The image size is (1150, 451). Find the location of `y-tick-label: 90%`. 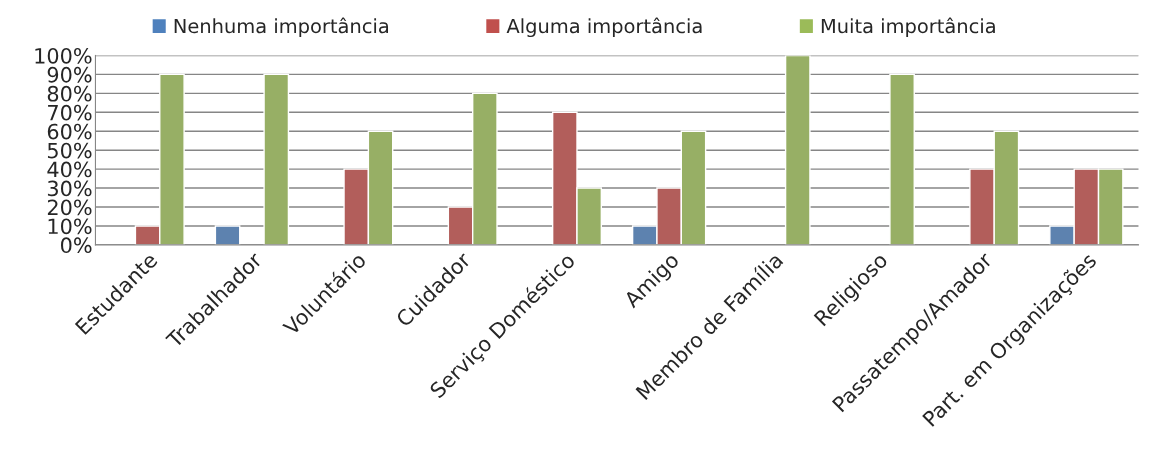

y-tick-label: 90% is located at coordinates (69, 74).